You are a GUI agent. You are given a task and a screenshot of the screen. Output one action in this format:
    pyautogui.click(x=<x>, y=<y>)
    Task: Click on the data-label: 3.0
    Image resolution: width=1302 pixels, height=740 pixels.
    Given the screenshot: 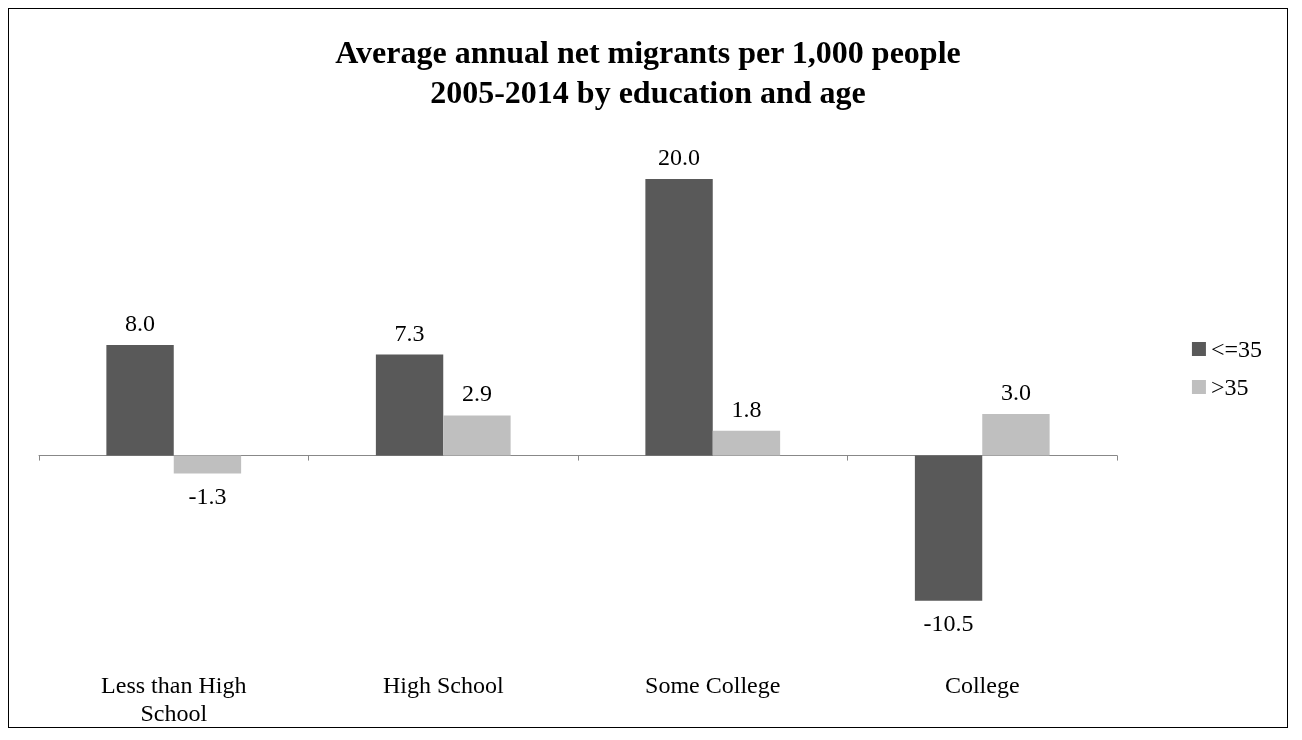 What is the action you would take?
    pyautogui.click(x=1015, y=392)
    